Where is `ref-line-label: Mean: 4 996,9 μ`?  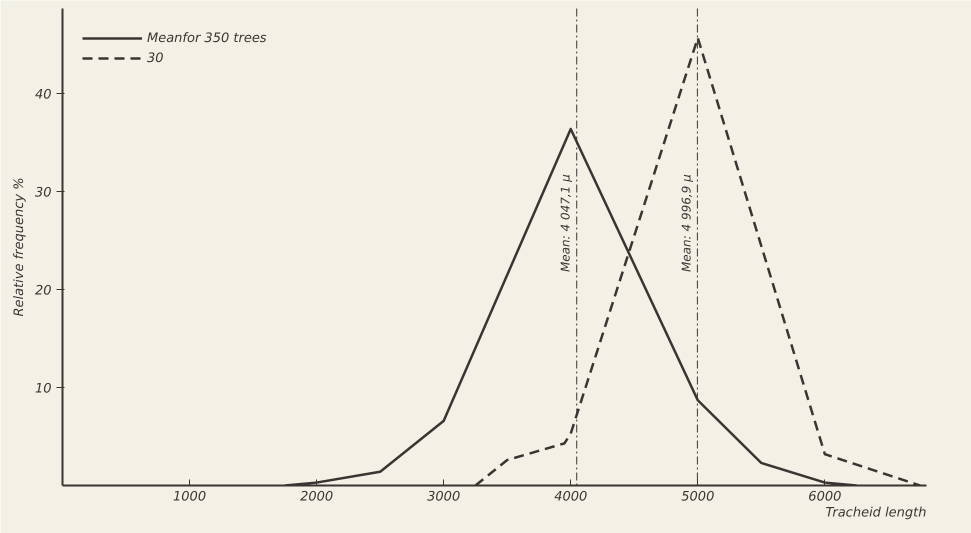
ref-line-label: Mean: 4 996,9 μ is located at coordinates (686, 223).